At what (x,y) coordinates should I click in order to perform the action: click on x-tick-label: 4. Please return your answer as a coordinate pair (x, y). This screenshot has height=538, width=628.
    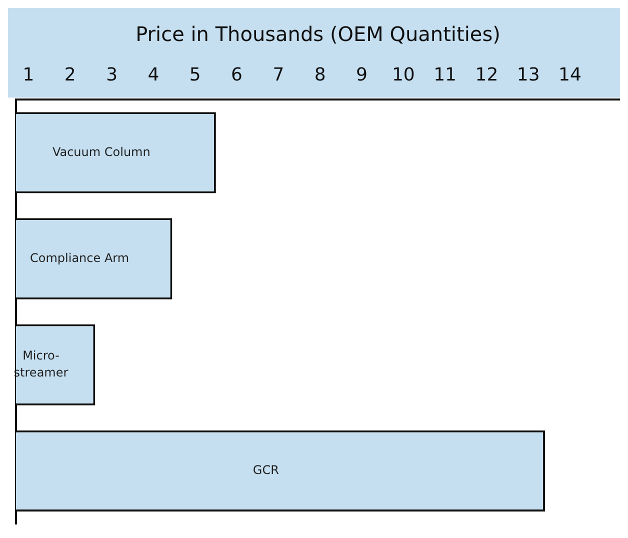
    Looking at the image, I should click on (154, 75).